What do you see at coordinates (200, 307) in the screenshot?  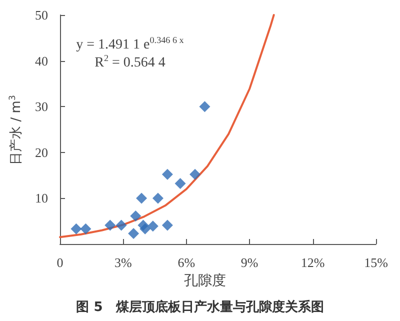 I see `text: 图 5 煤层顶底板日产水量与孔隙度关系图` at bounding box center [200, 307].